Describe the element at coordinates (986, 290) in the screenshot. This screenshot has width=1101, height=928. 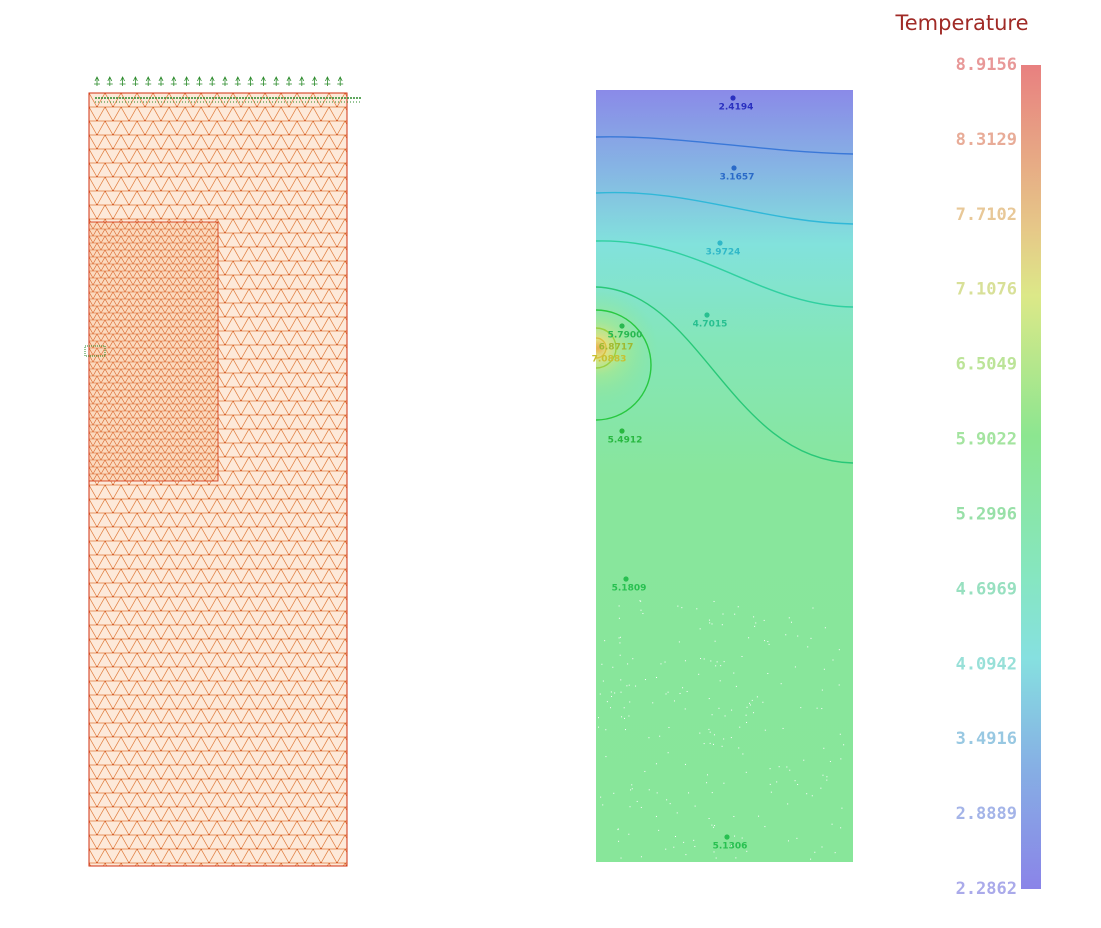
I see `colorbar-label: 7.1076` at that location.